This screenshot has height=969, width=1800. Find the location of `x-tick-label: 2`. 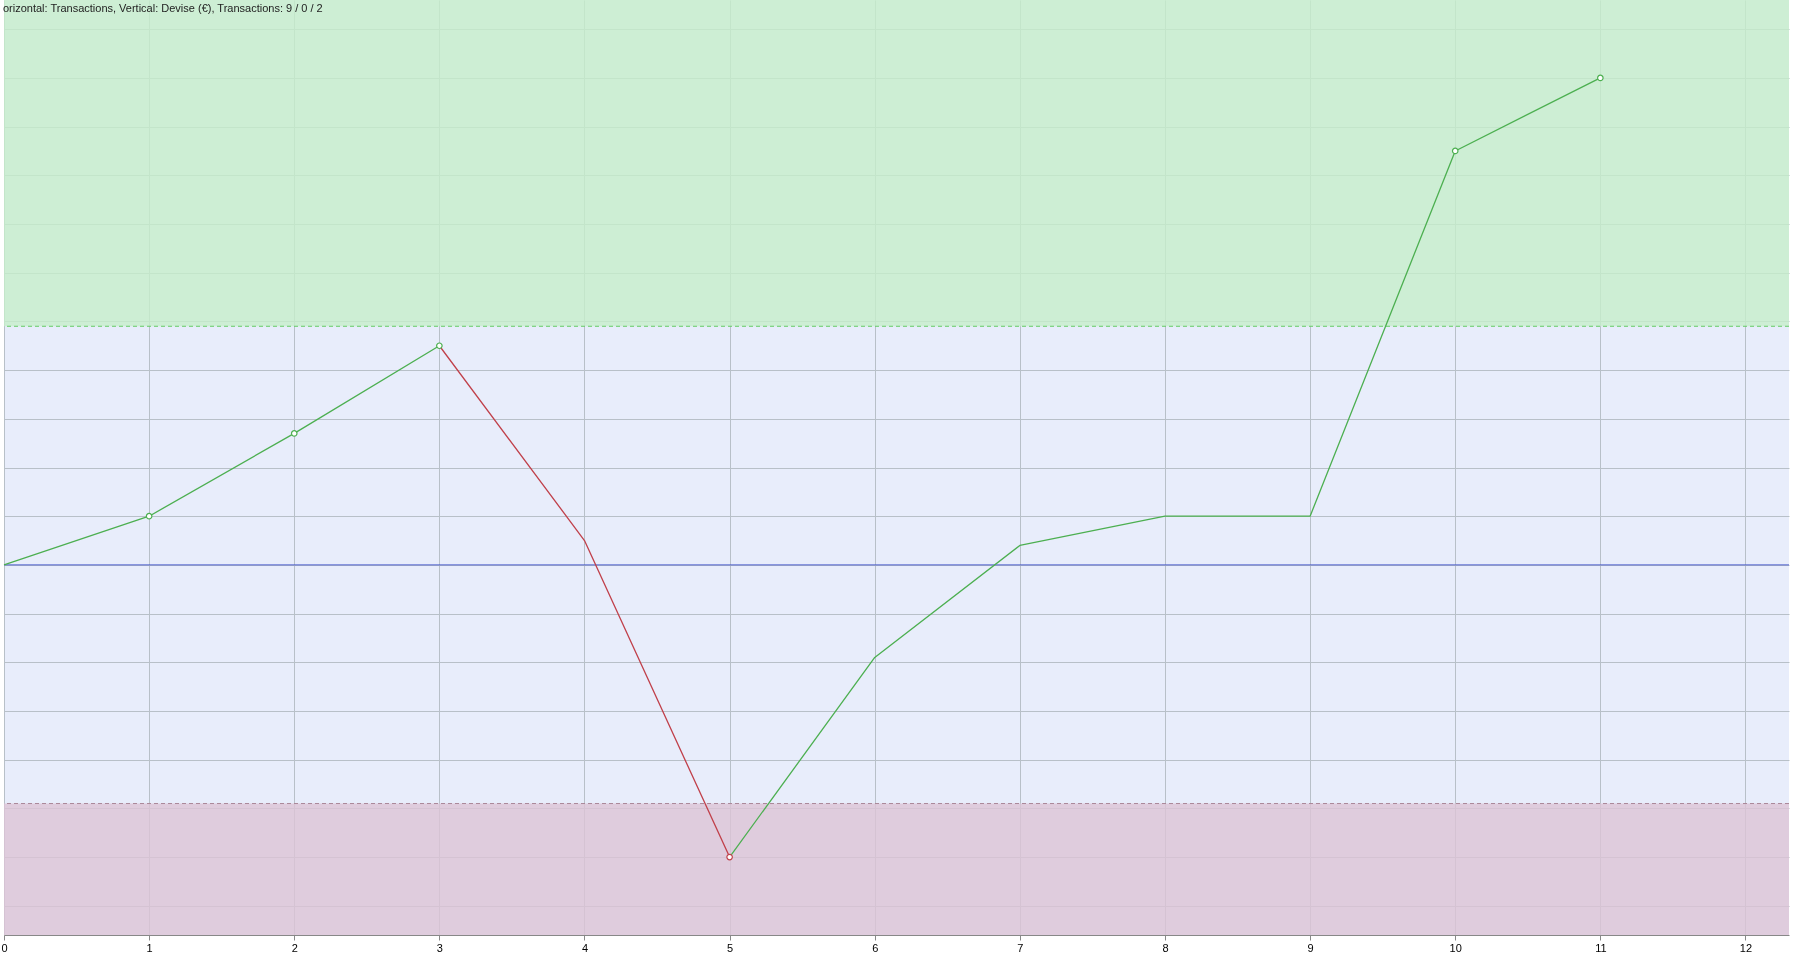

x-tick-label: 2 is located at coordinates (294, 947).